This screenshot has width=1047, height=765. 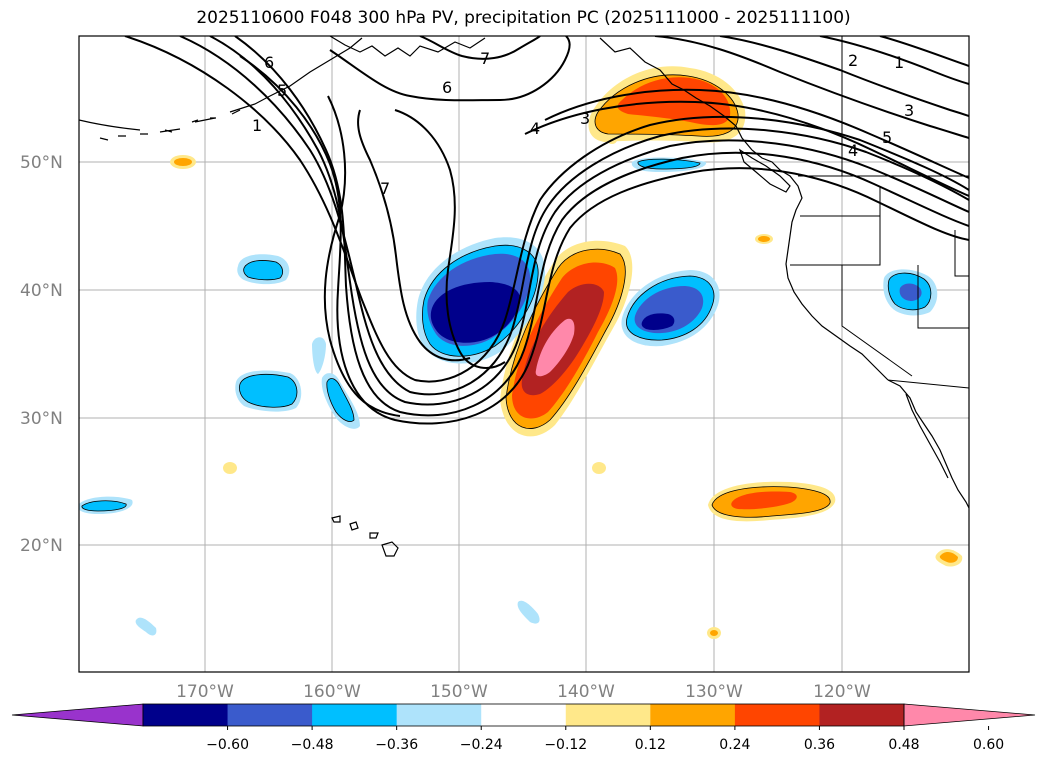 I want to click on lon-label-160w: 160°W, so click(x=332, y=692).